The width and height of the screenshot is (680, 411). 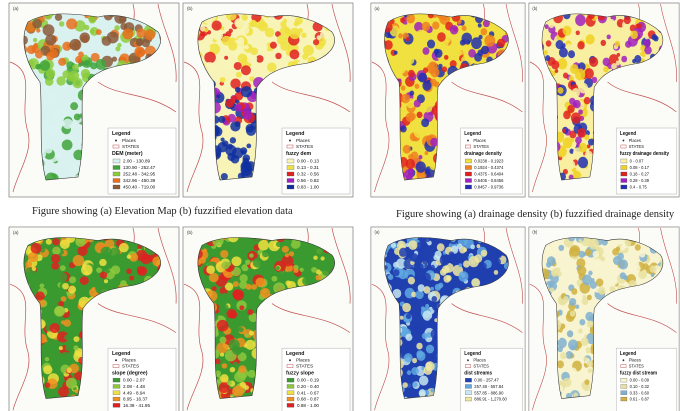 I want to click on legend-class-label: 0.00 - 0.09, so click(x=640, y=380).